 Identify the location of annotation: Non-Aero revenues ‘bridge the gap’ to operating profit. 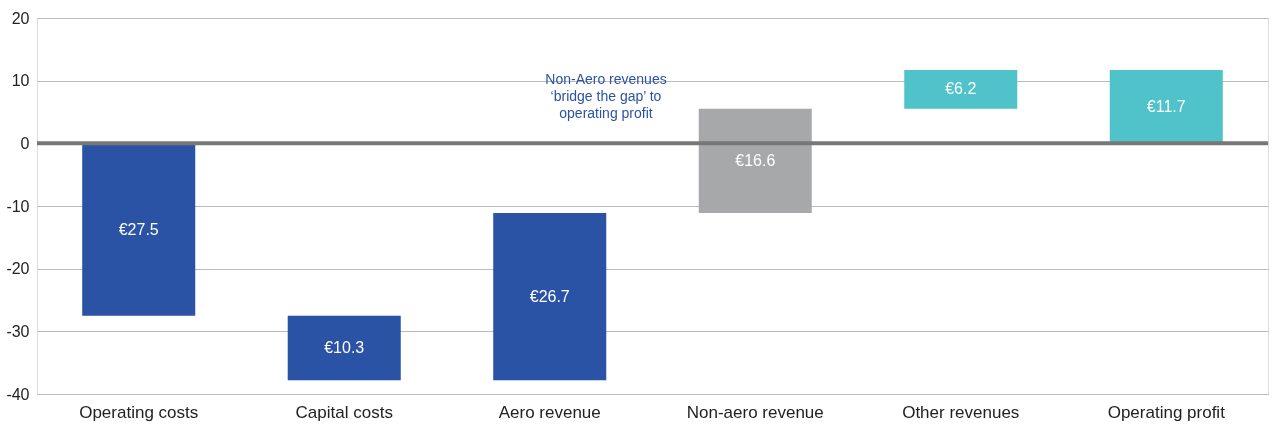
(606, 96).